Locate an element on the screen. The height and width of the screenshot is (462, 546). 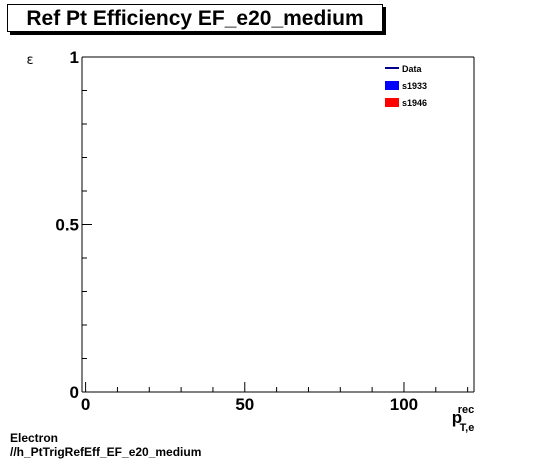
legend-entry-label: s1946 is located at coordinates (414, 103).